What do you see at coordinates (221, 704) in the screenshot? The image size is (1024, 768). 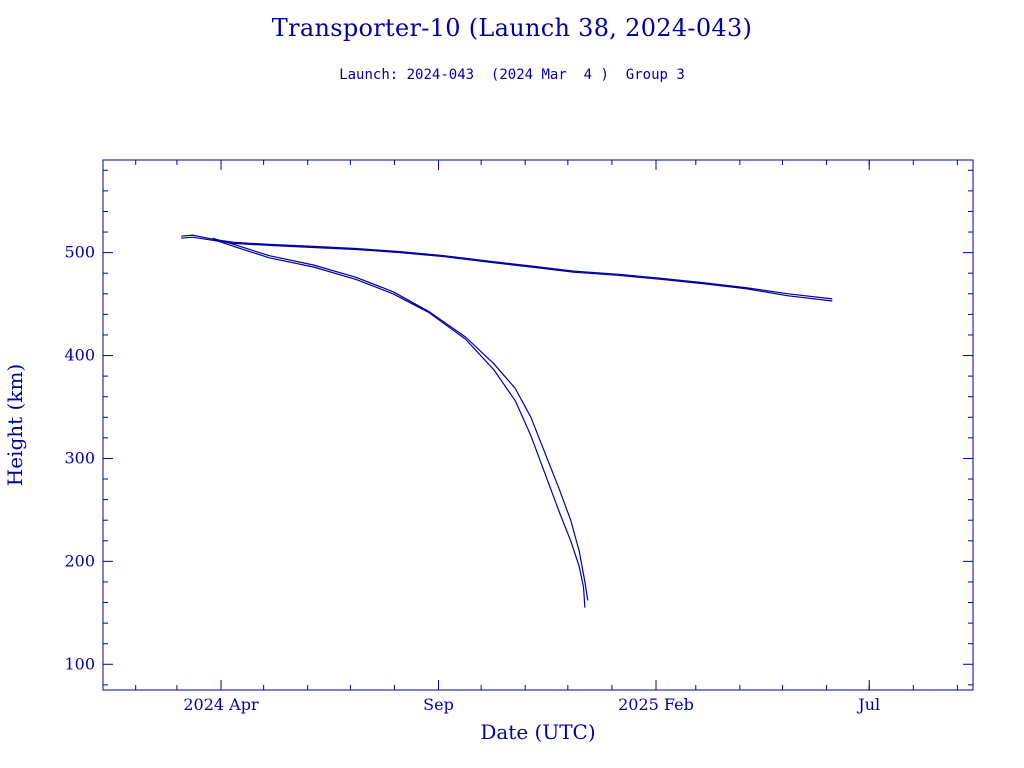 I see `x-tick-label: 2024 Apr` at bounding box center [221, 704].